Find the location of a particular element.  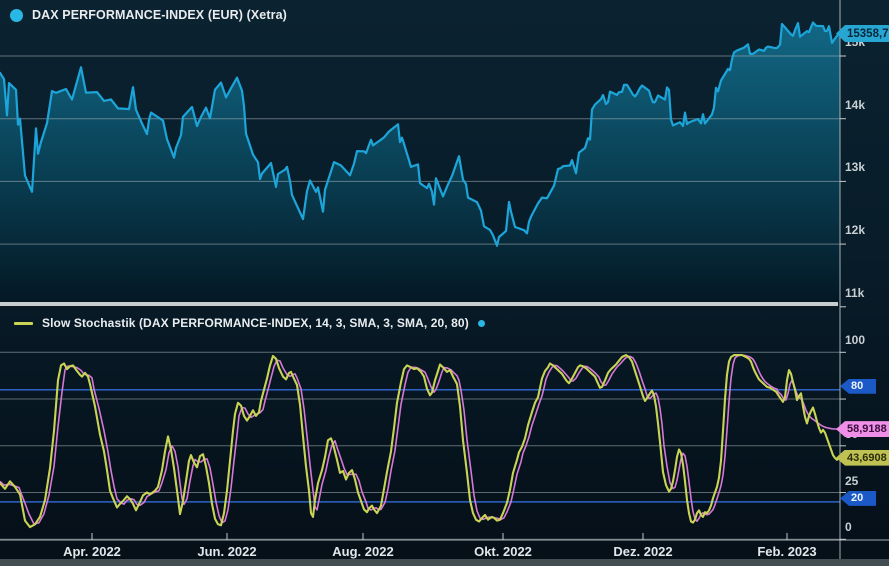

price-axis-label-11k: 11k is located at coordinates (855, 292).